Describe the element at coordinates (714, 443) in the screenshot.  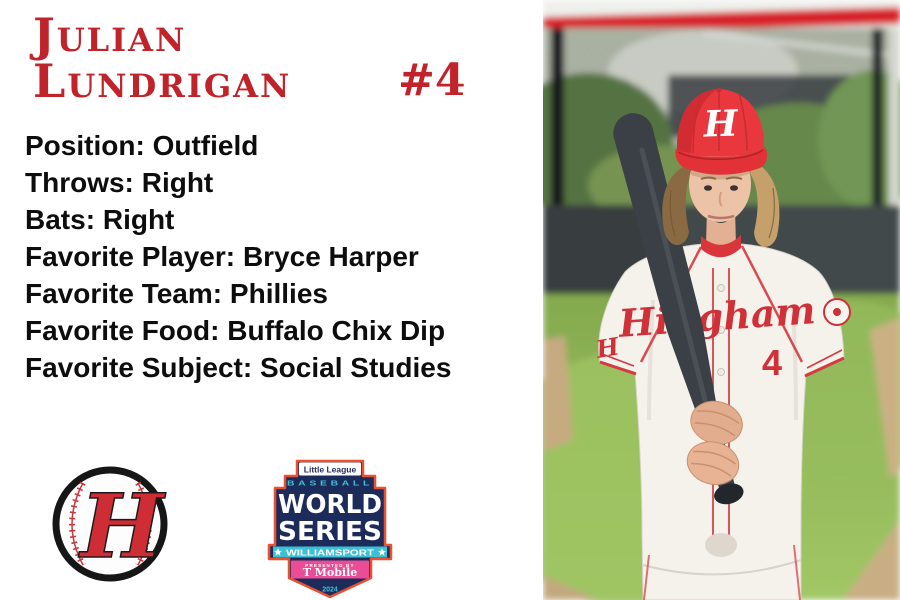
I see `hands` at that location.